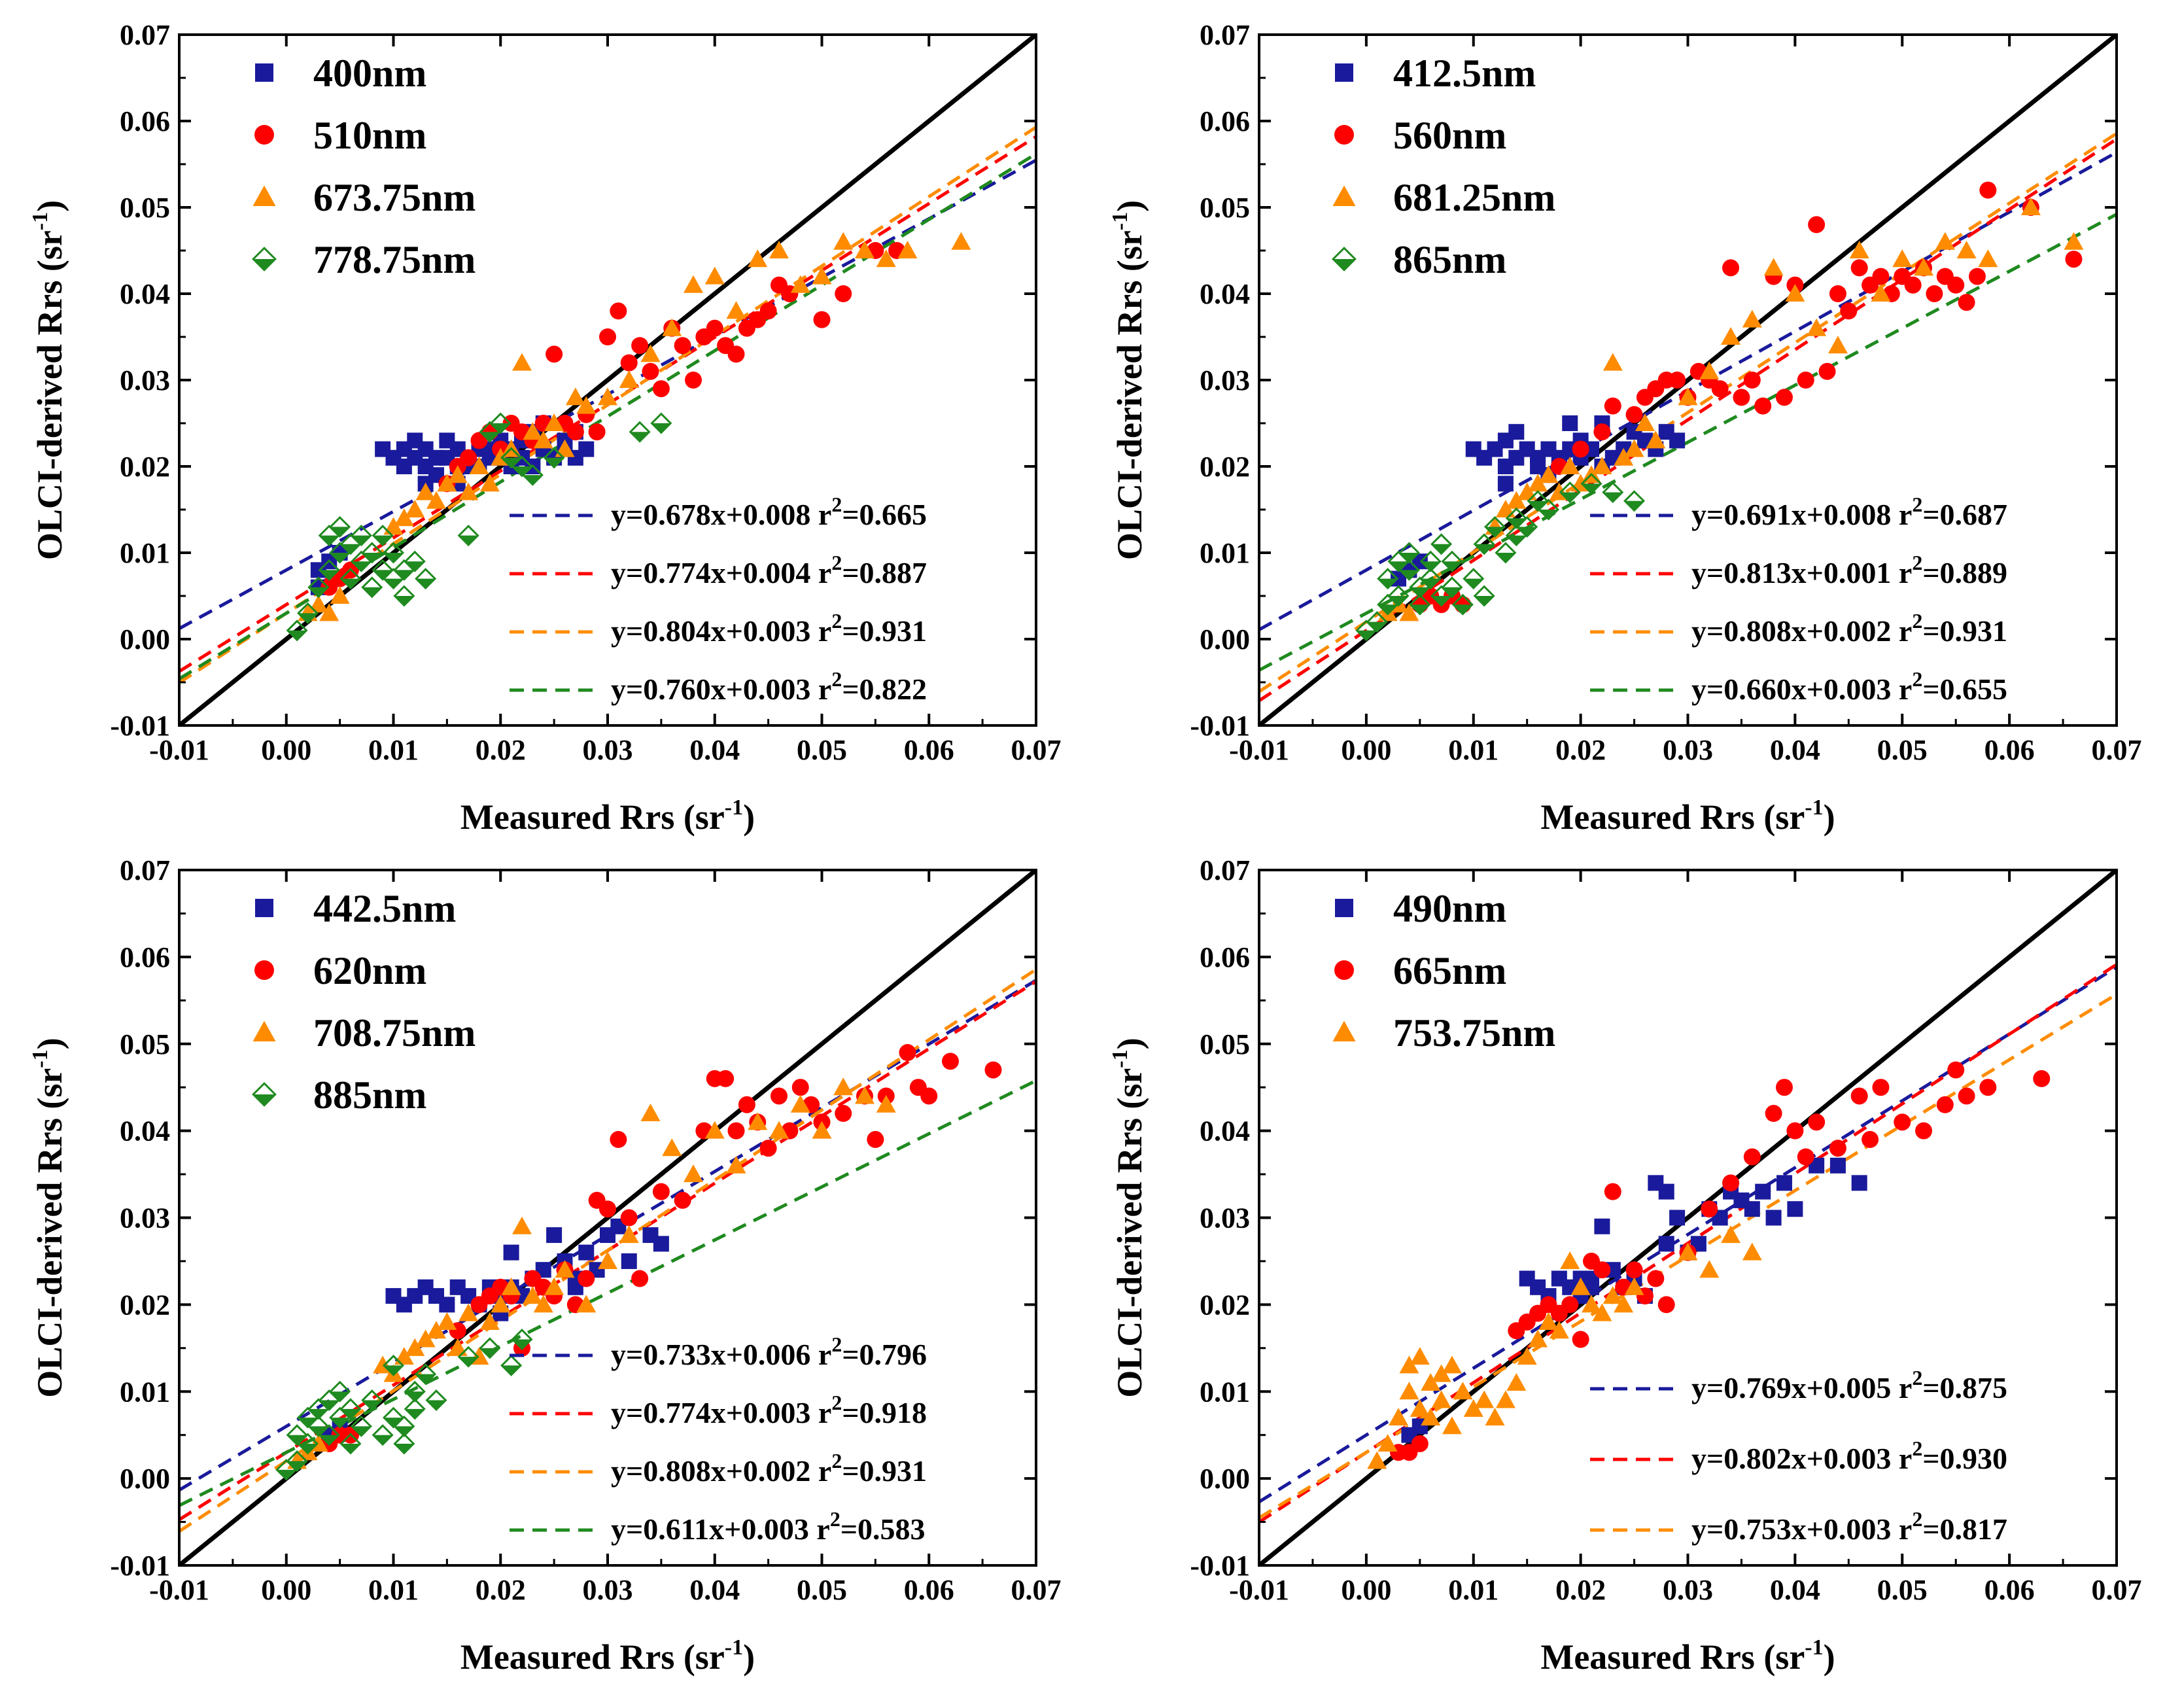 This screenshot has width=2165, height=1708. What do you see at coordinates (145, 1218) in the screenshot?
I see `y-tick-label: 0.03` at bounding box center [145, 1218].